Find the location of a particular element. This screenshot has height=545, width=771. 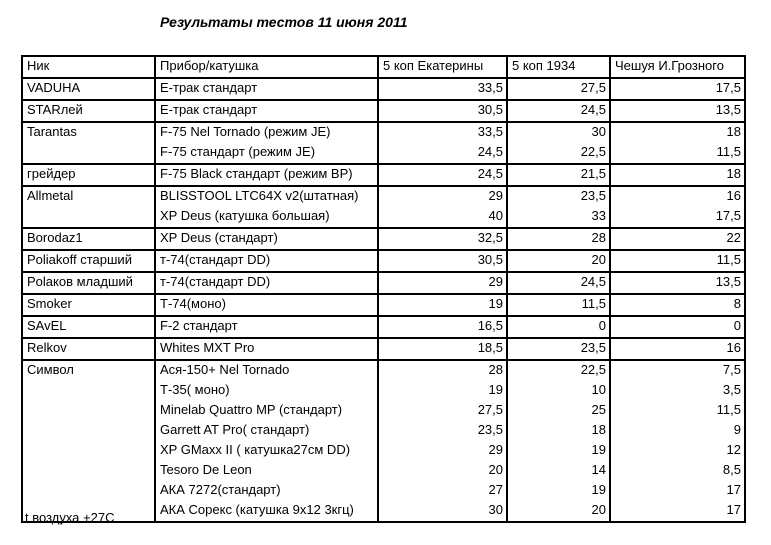

value-cell: 0 is located at coordinates (558, 326).